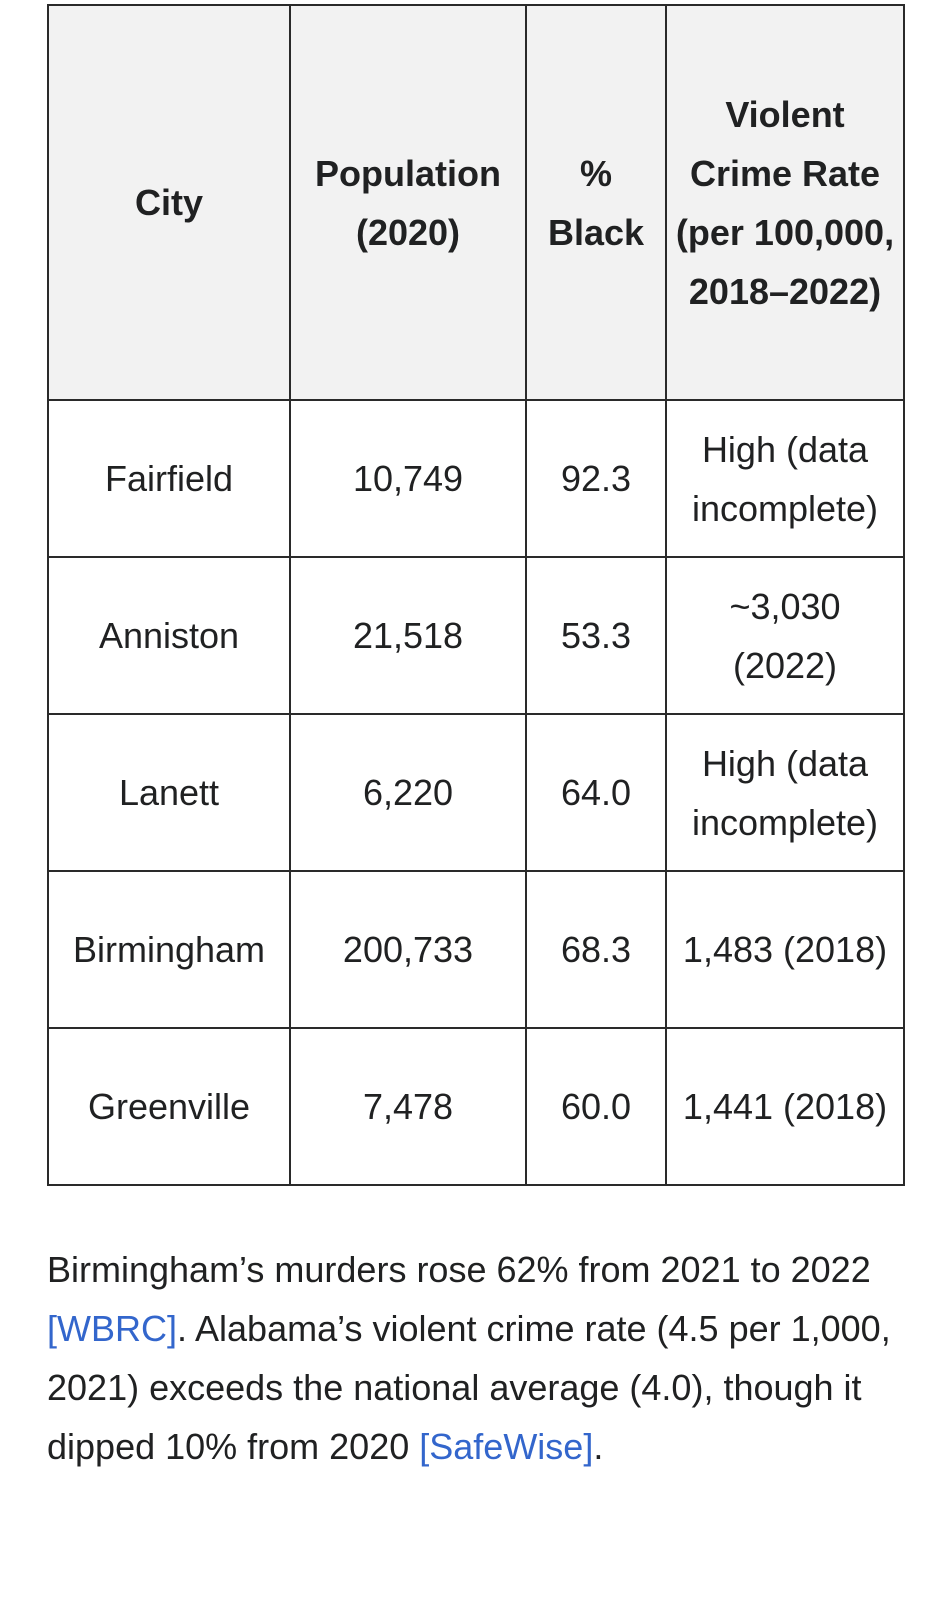  I want to click on cell-percent-black: 60.0, so click(596, 1106).